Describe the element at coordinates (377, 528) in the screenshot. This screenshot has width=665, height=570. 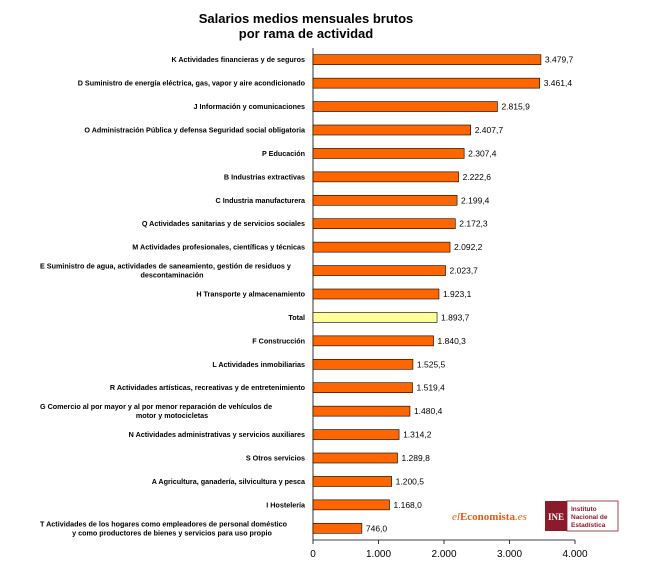
I see `value-label-20: 746,0` at that location.